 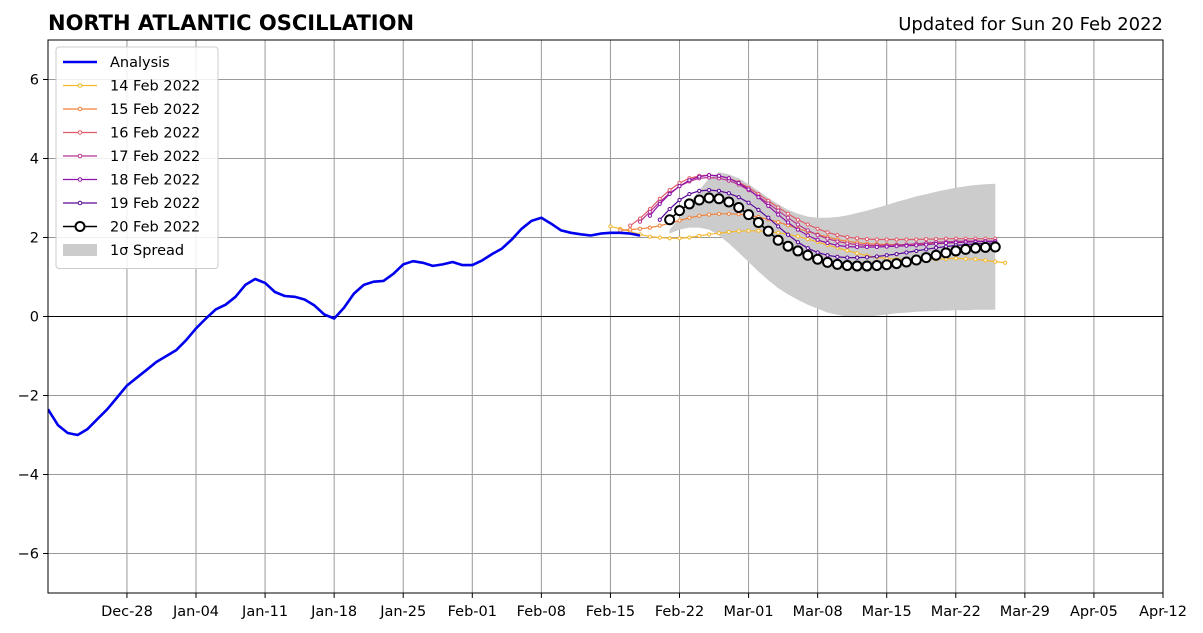 I want to click on x-tick-label: Jan-04, so click(x=195, y=612).